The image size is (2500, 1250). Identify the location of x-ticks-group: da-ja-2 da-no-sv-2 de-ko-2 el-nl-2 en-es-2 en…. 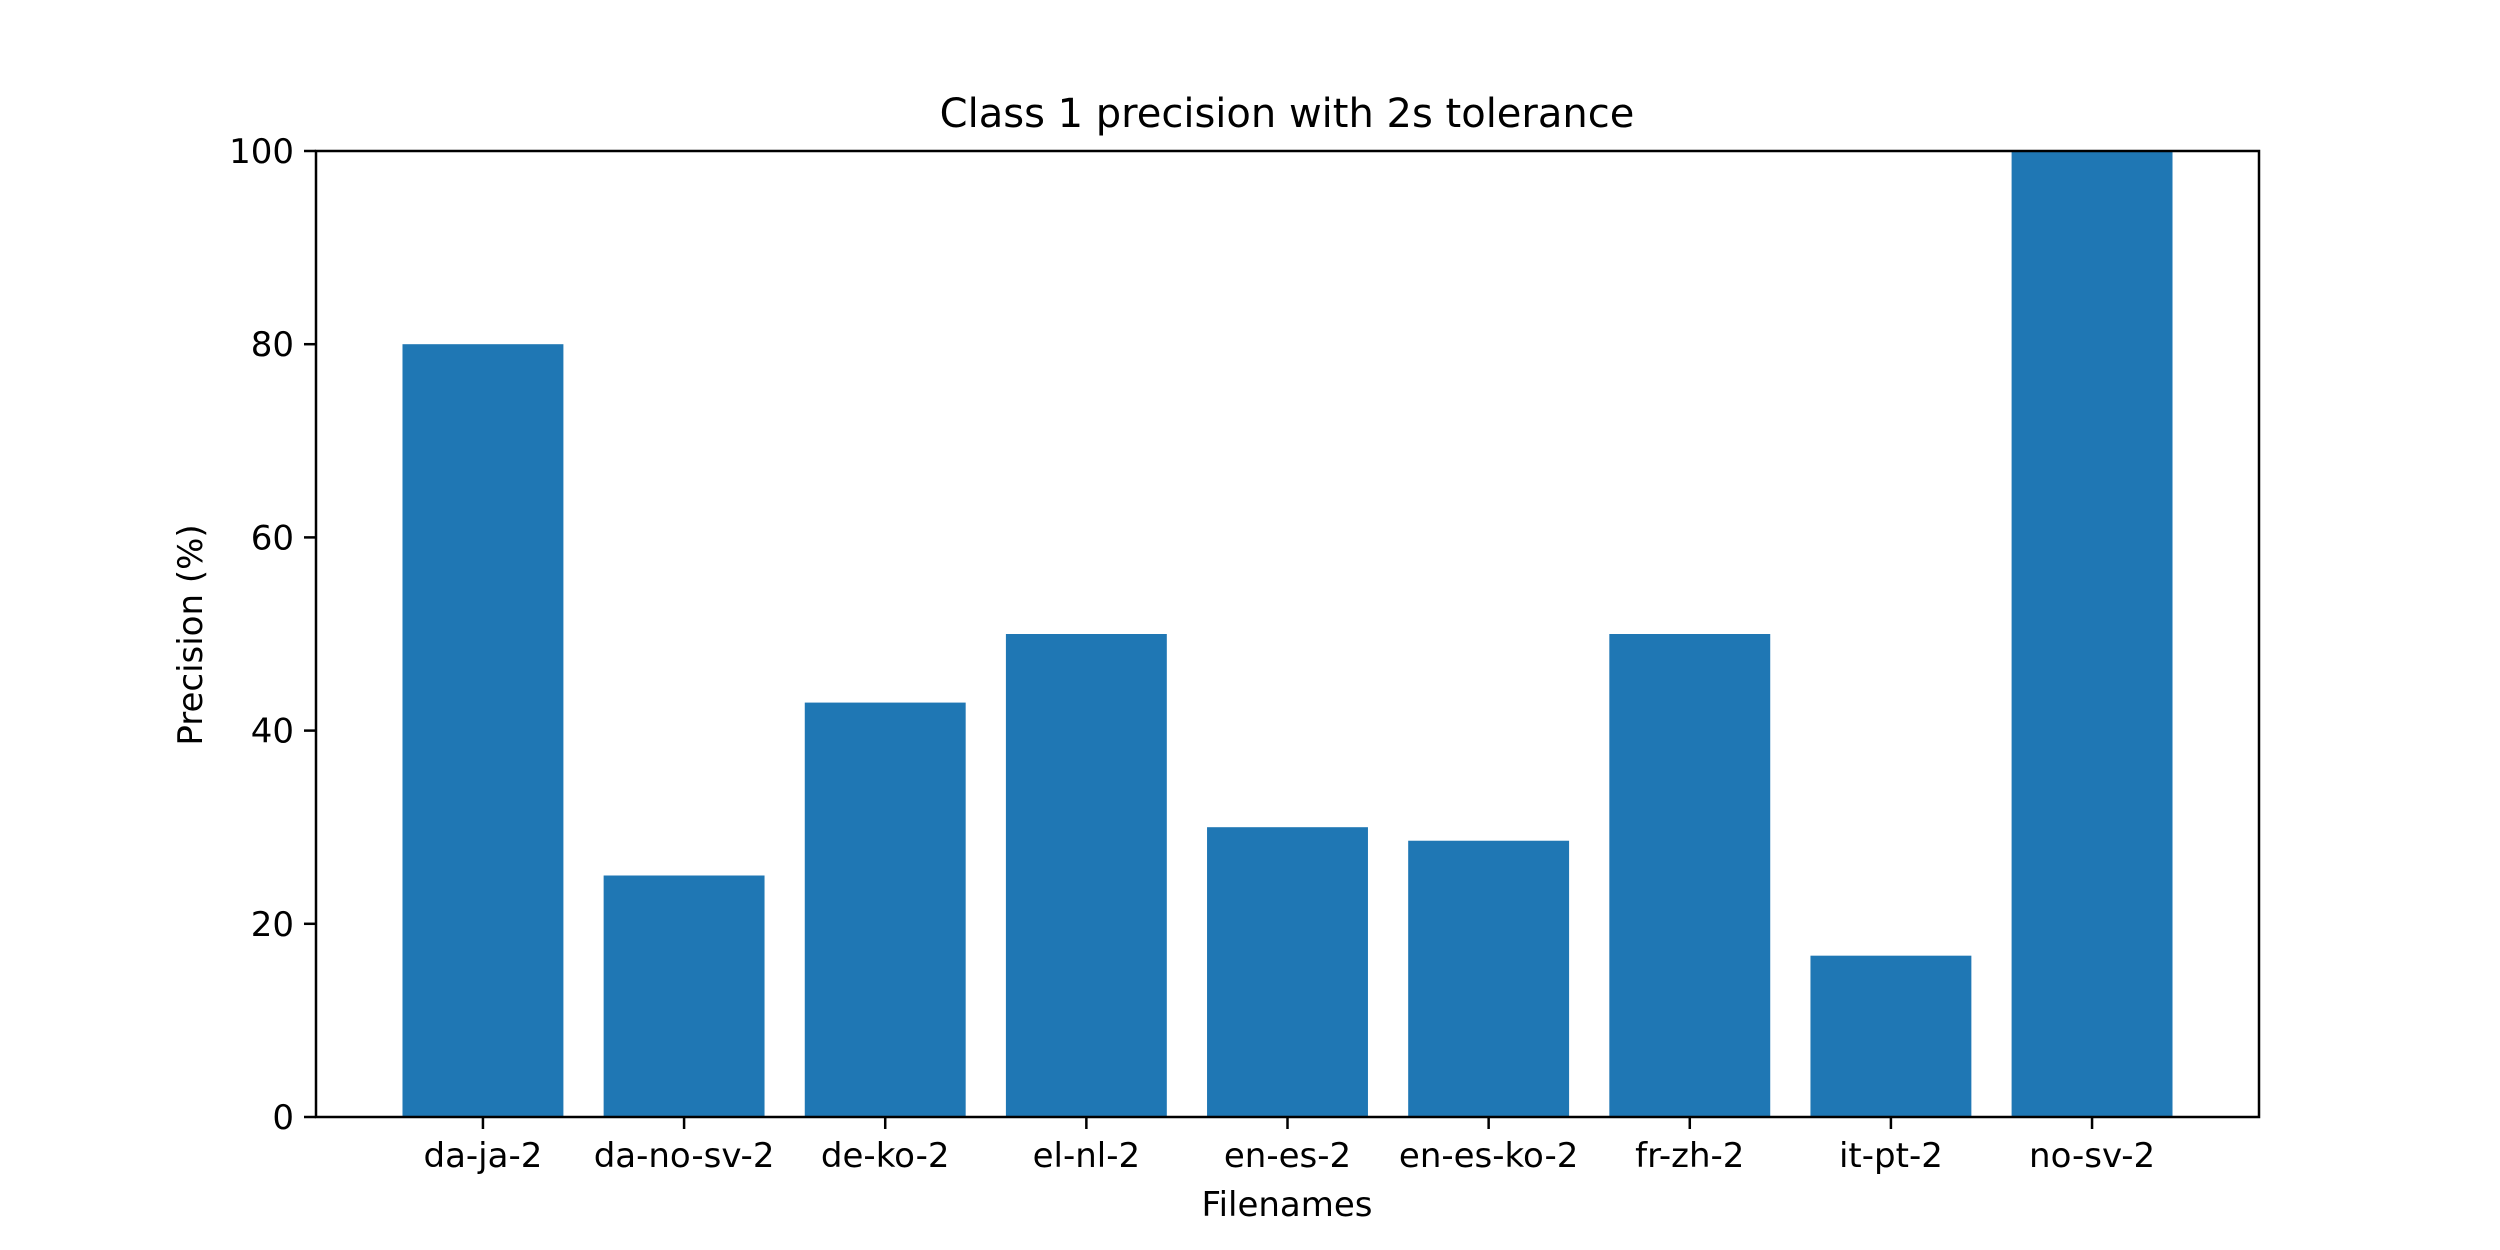
(1289, 1146).